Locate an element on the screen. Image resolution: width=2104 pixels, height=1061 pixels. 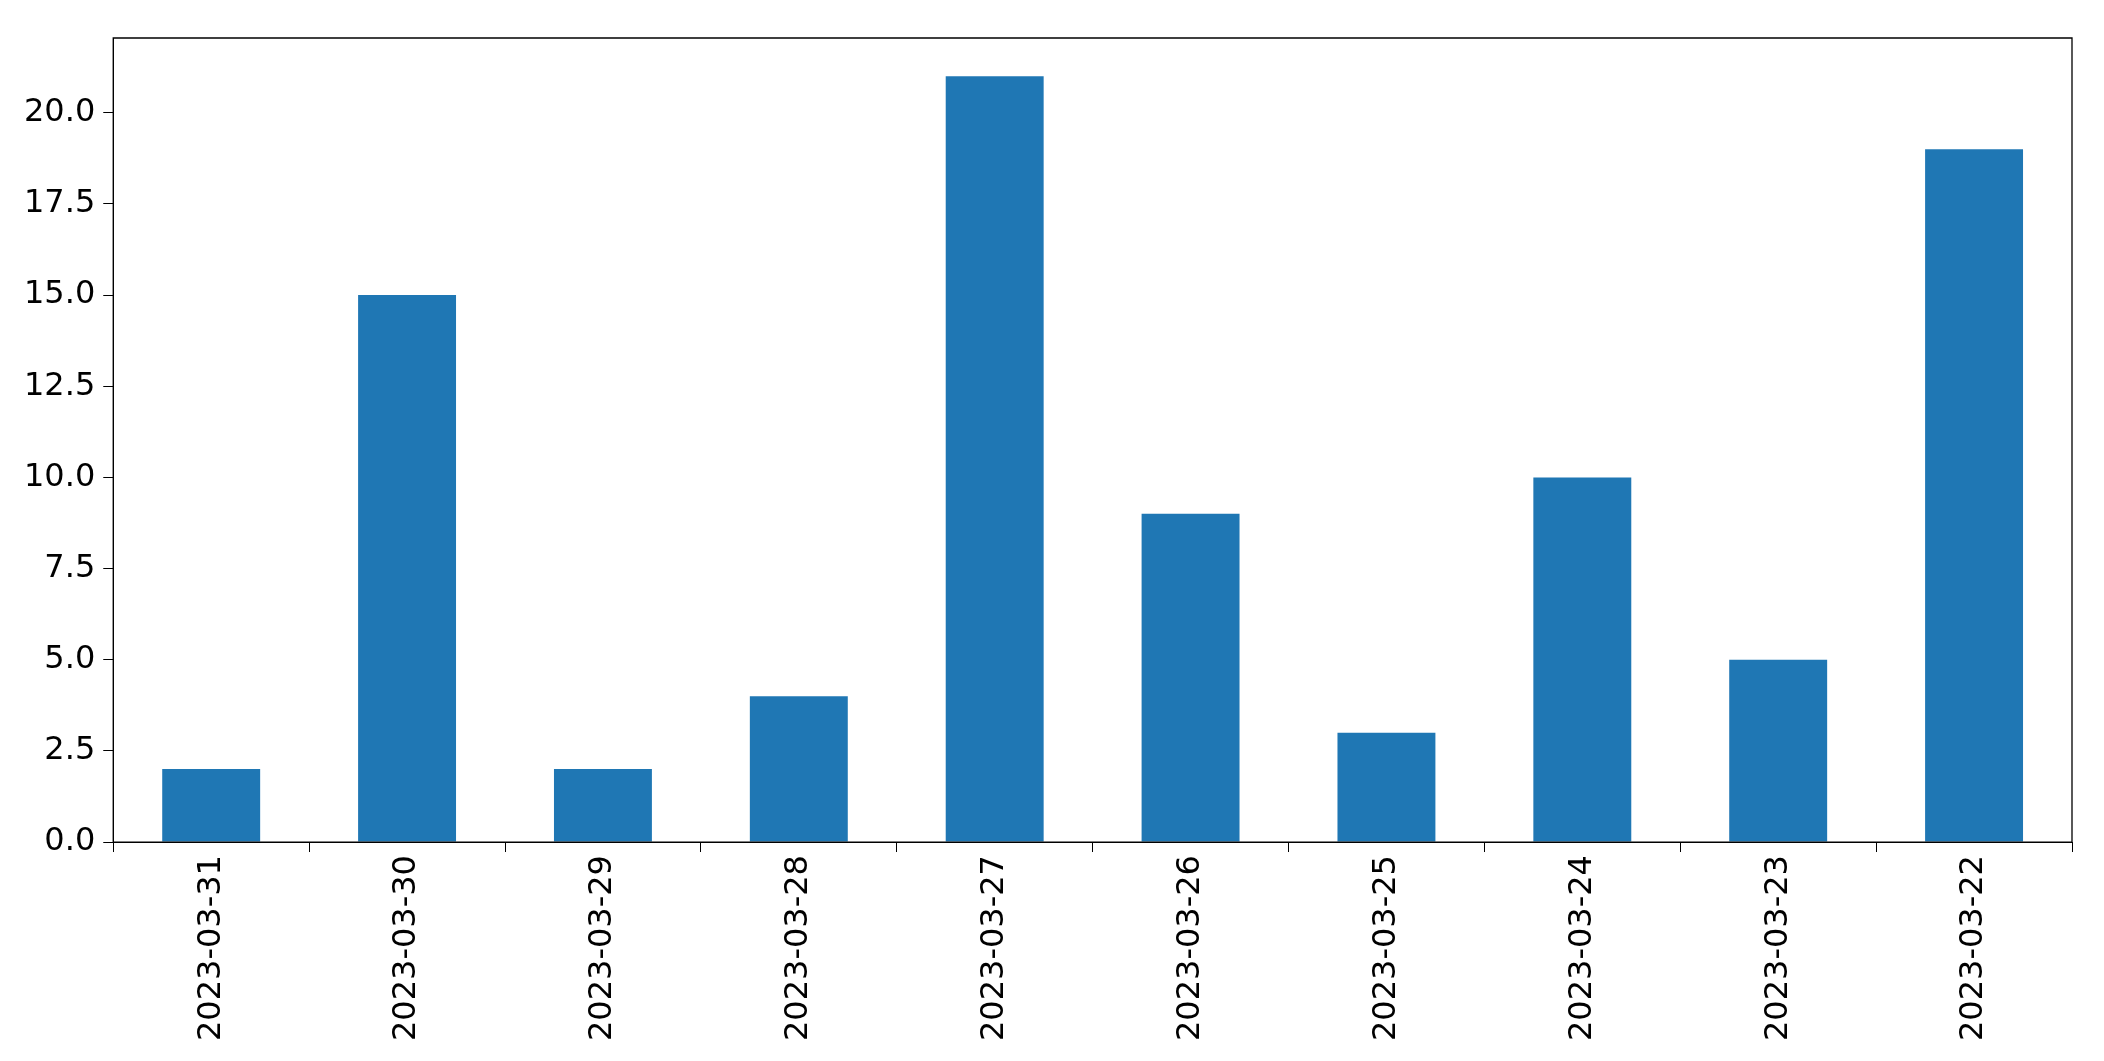
y-tick-label: 0.0 is located at coordinates (70, 839).